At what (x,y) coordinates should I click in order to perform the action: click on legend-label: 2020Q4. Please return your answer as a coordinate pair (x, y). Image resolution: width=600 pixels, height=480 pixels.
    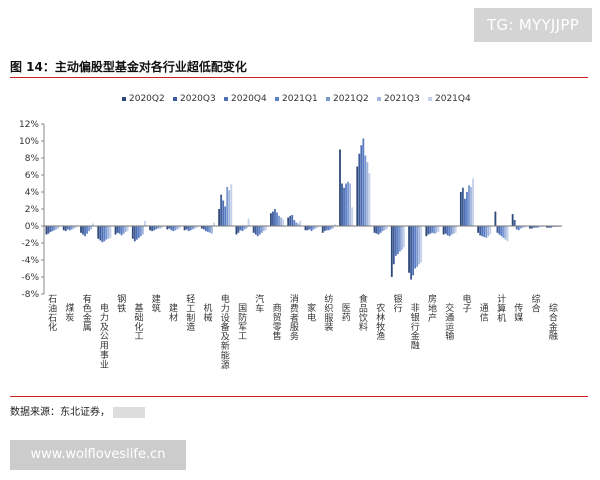
    Looking at the image, I should click on (249, 99).